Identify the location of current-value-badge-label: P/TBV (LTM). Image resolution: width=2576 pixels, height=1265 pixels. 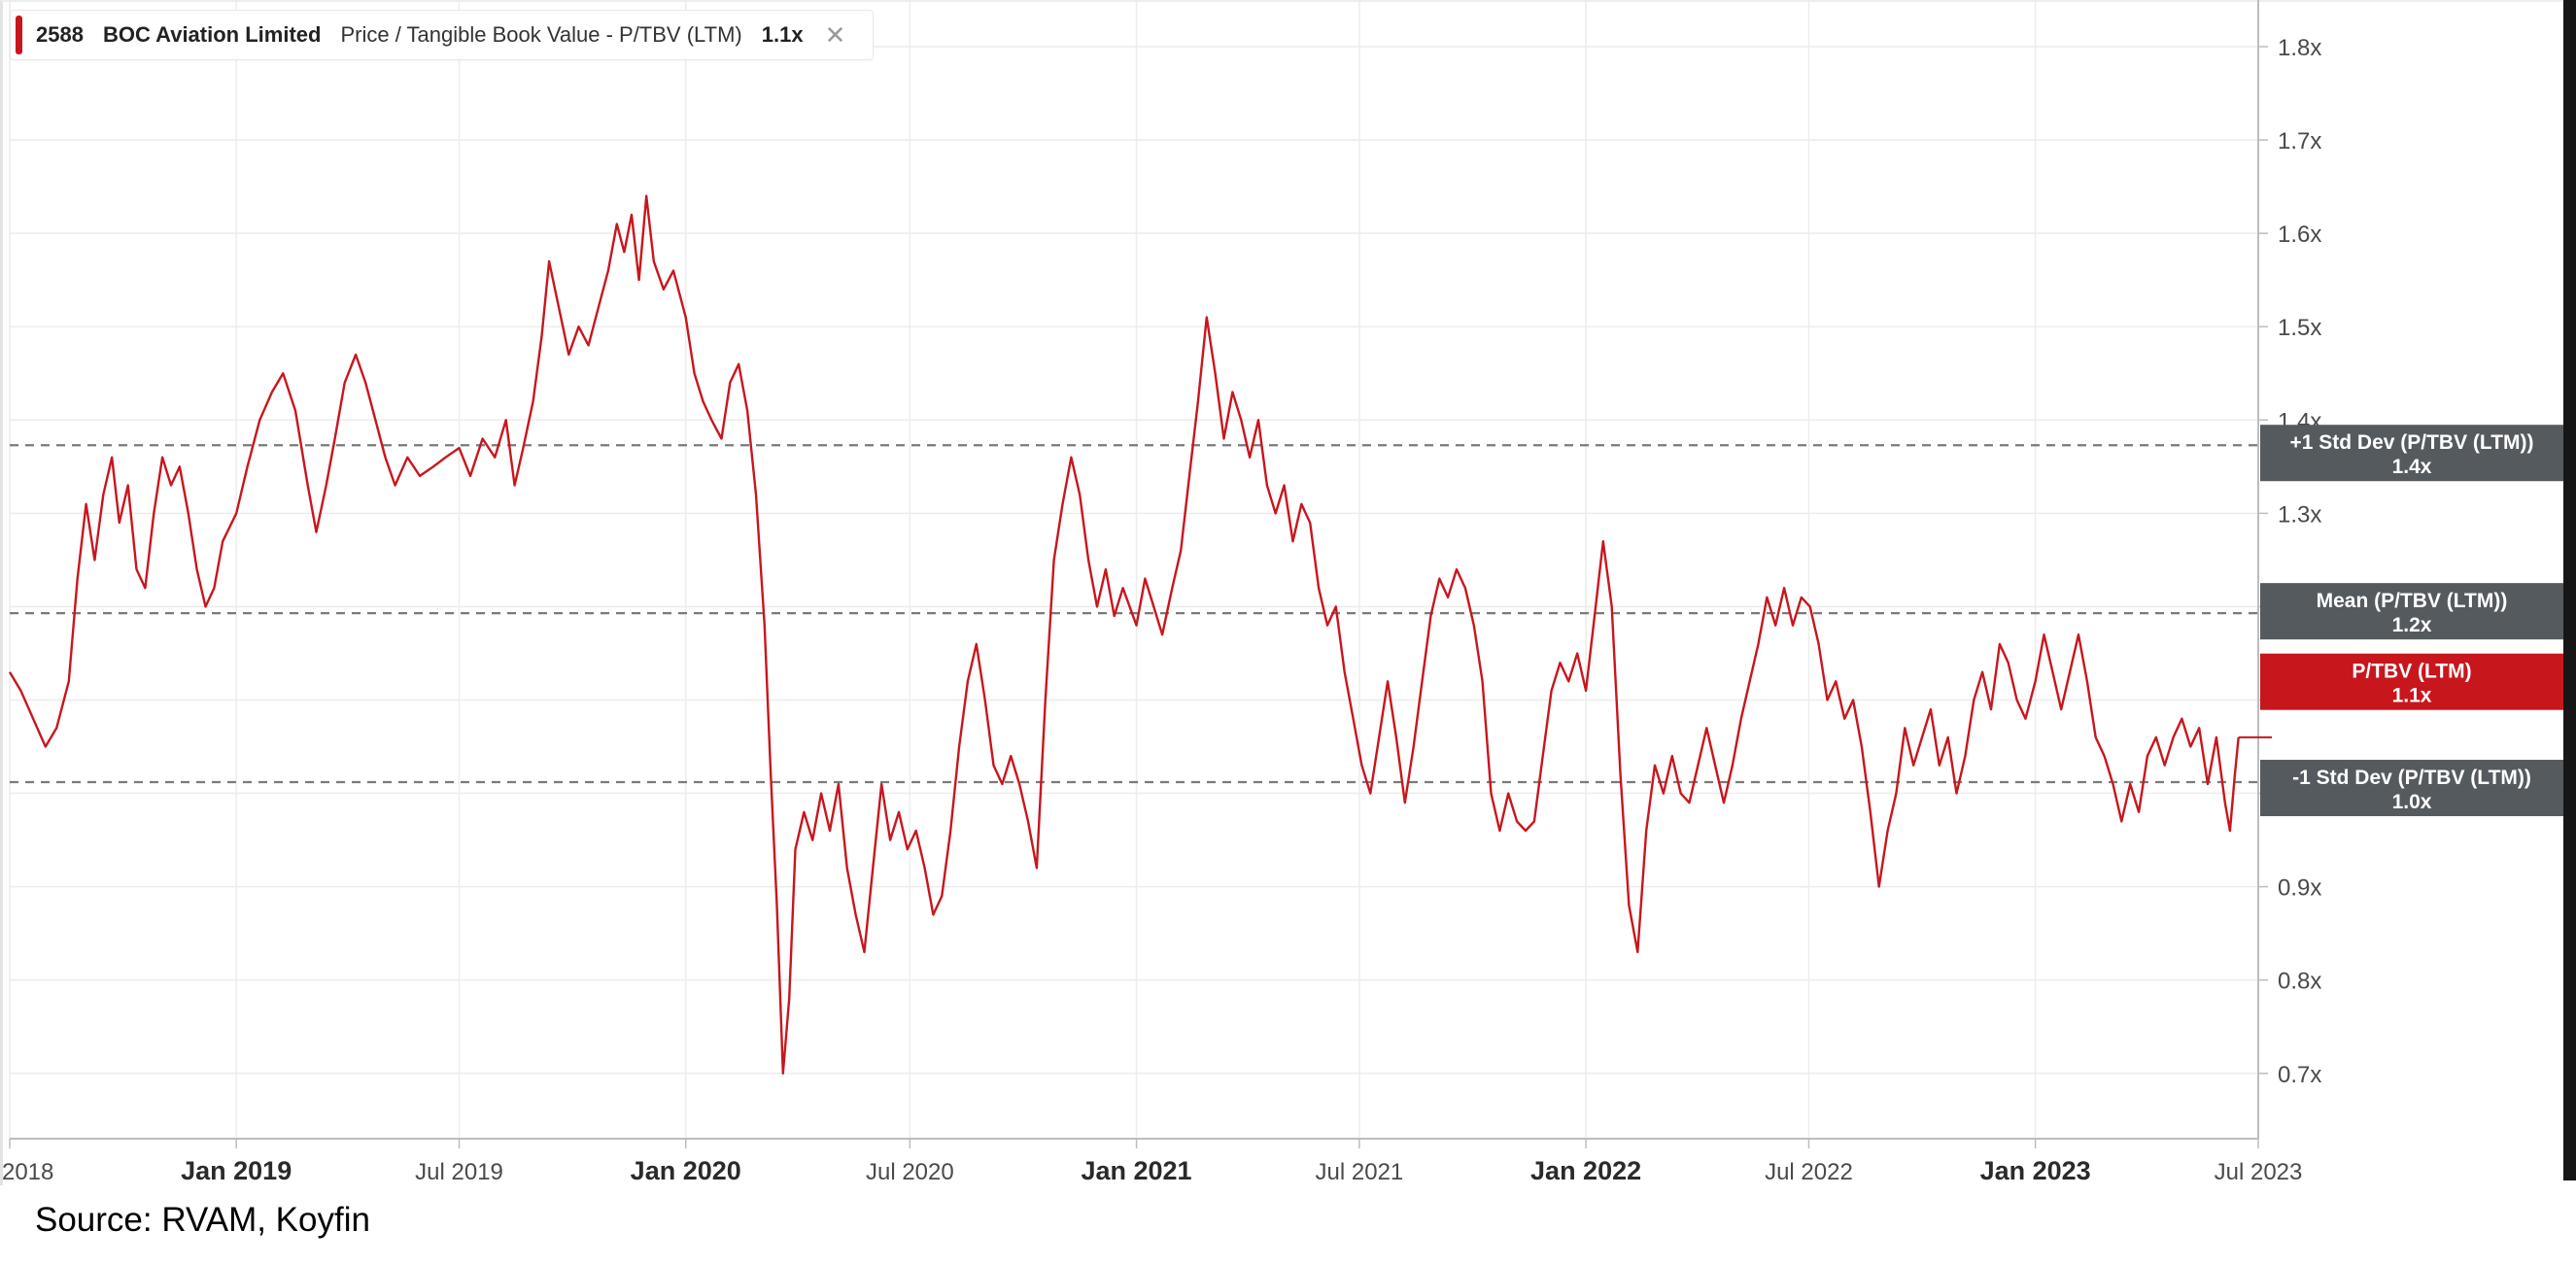
(2411, 672).